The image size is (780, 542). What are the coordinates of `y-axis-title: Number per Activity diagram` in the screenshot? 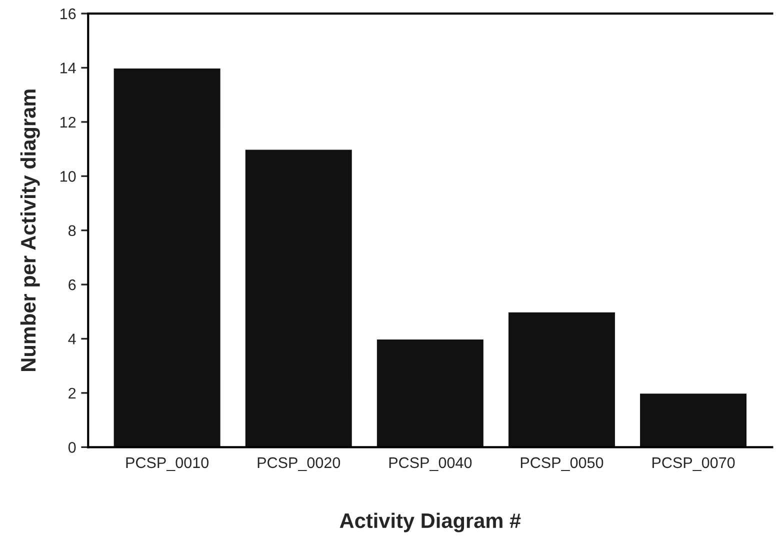 It's located at (30, 230).